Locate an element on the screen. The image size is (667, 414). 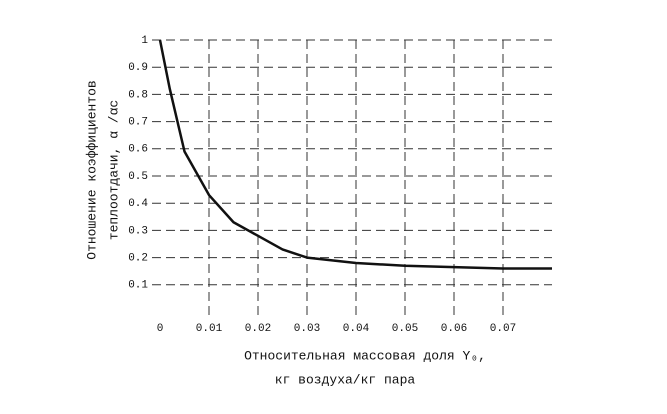
x-label: Относительная массовая доля Y₀, is located at coordinates (365, 355).